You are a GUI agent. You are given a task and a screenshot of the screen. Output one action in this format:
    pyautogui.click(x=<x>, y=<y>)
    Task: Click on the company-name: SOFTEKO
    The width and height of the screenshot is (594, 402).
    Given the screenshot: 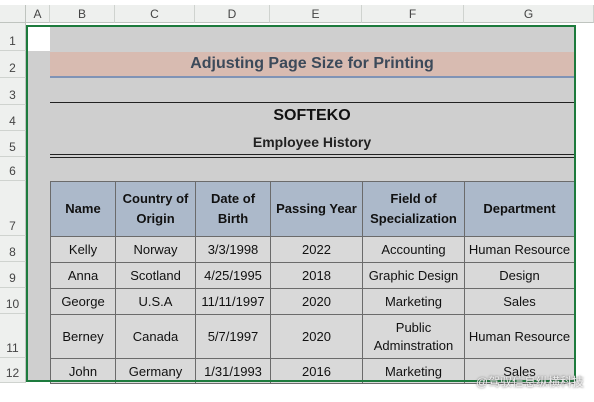 What is the action you would take?
    pyautogui.click(x=312, y=115)
    